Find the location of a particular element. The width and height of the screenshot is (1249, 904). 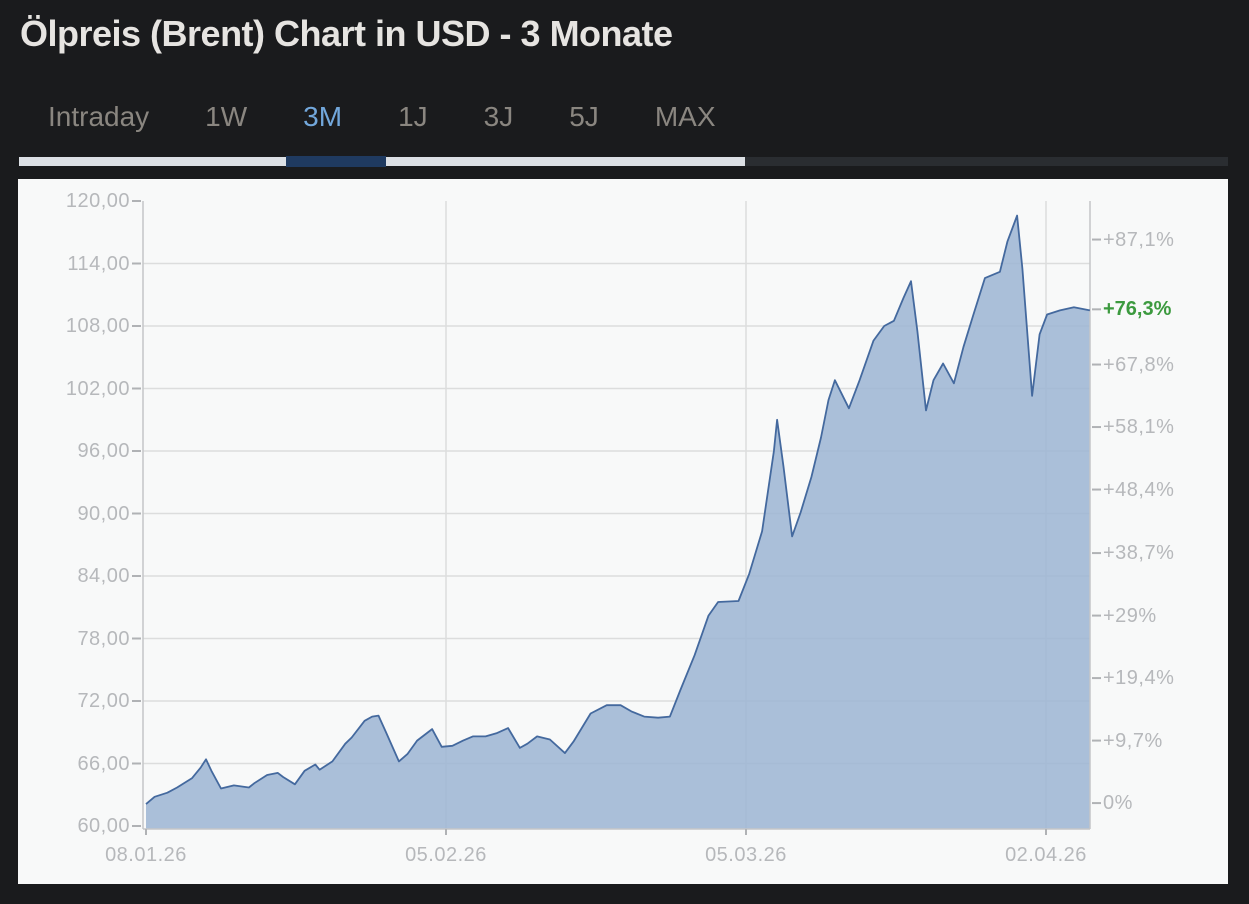

y-axis-price-label: 120,00 is located at coordinates (97, 201).